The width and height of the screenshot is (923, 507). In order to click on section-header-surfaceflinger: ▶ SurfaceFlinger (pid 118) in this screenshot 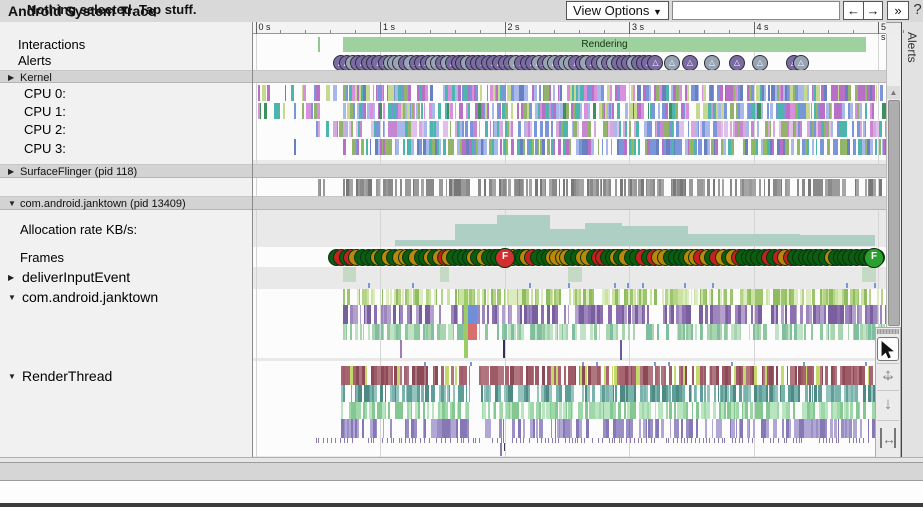, I will do `click(443, 171)`.